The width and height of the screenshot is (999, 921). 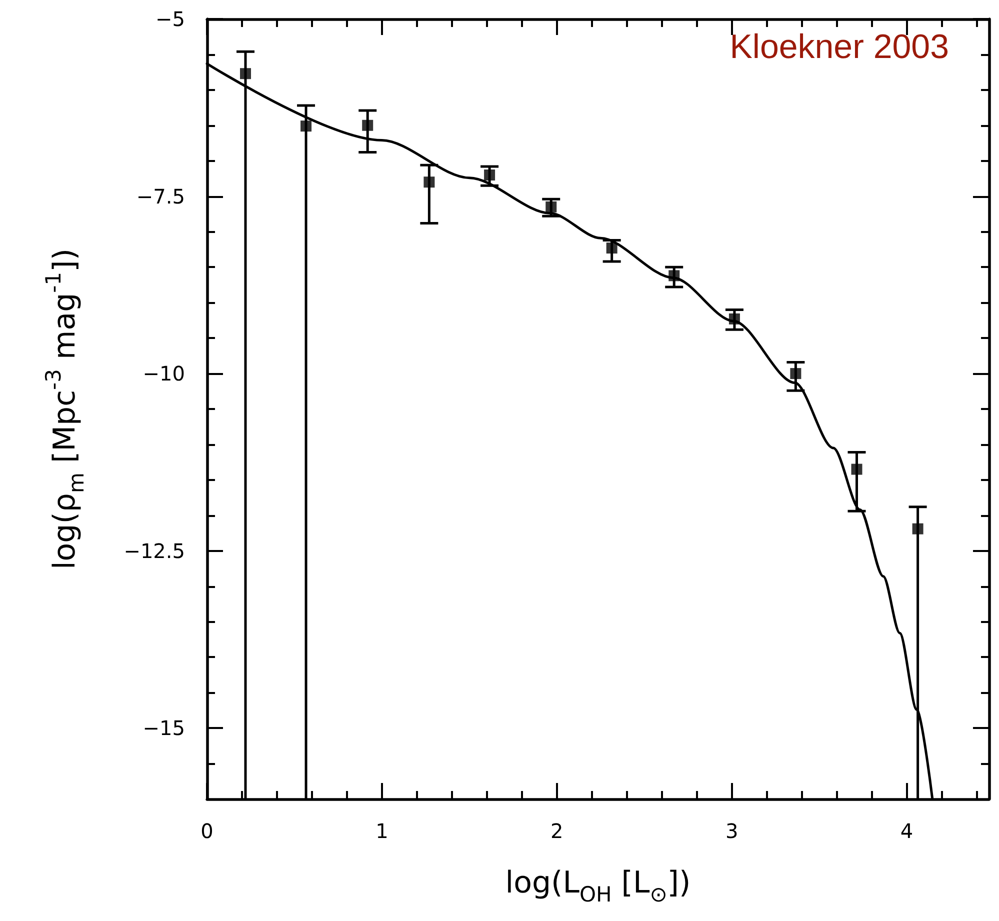 I want to click on x-tick-label: 1, so click(x=382, y=831).